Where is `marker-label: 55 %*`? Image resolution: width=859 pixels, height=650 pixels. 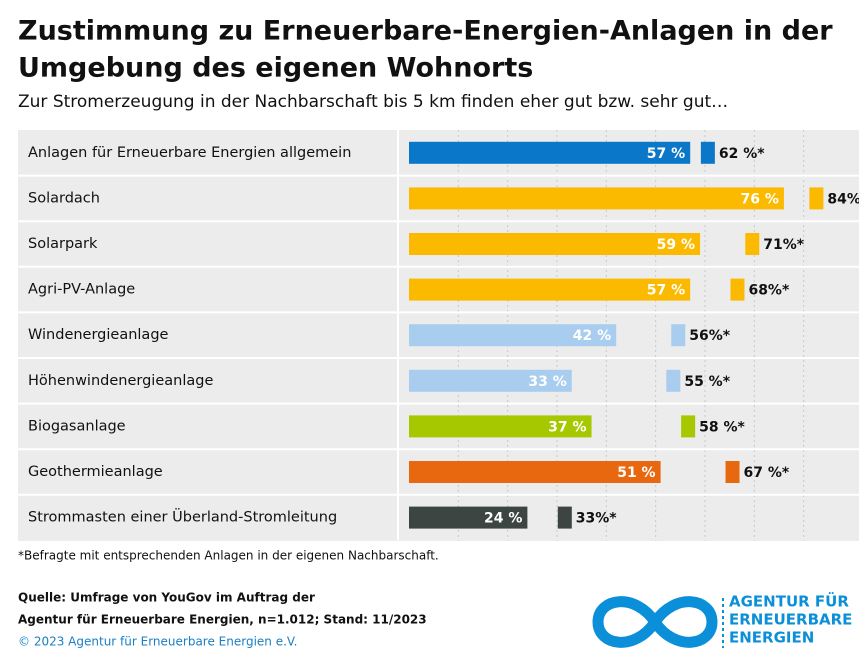 marker-label: 55 %* is located at coordinates (707, 382).